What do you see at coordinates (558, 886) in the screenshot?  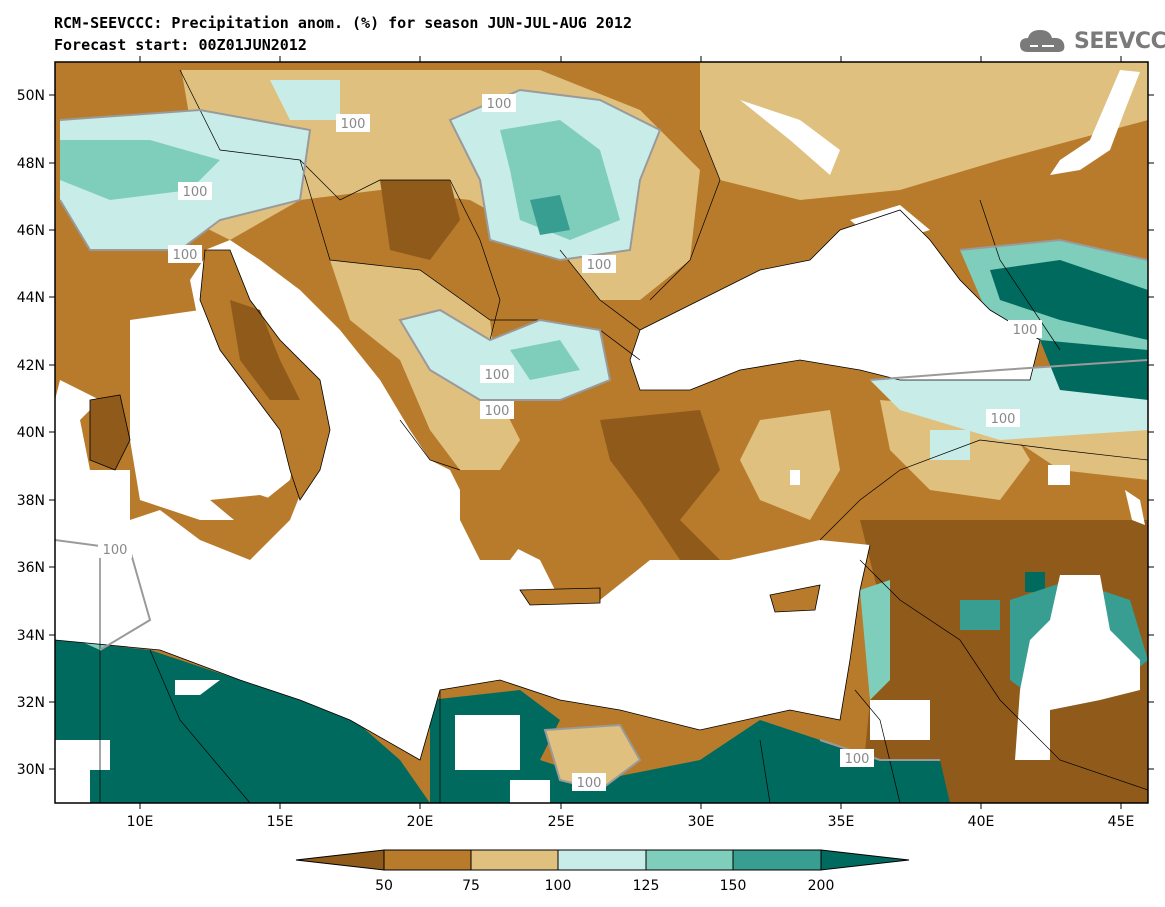 I see `colorbar-label: 100` at bounding box center [558, 886].